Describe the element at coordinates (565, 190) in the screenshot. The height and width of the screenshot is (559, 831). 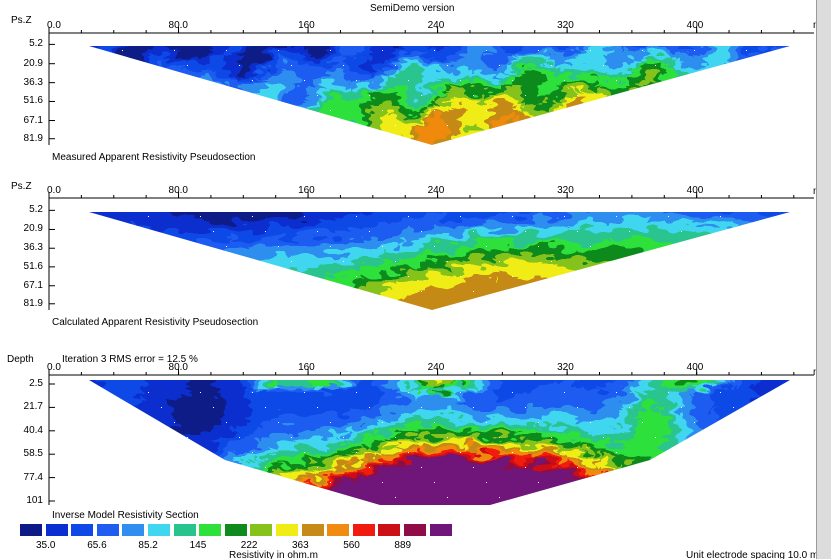
I see `panel2-xtick-label: 320` at that location.